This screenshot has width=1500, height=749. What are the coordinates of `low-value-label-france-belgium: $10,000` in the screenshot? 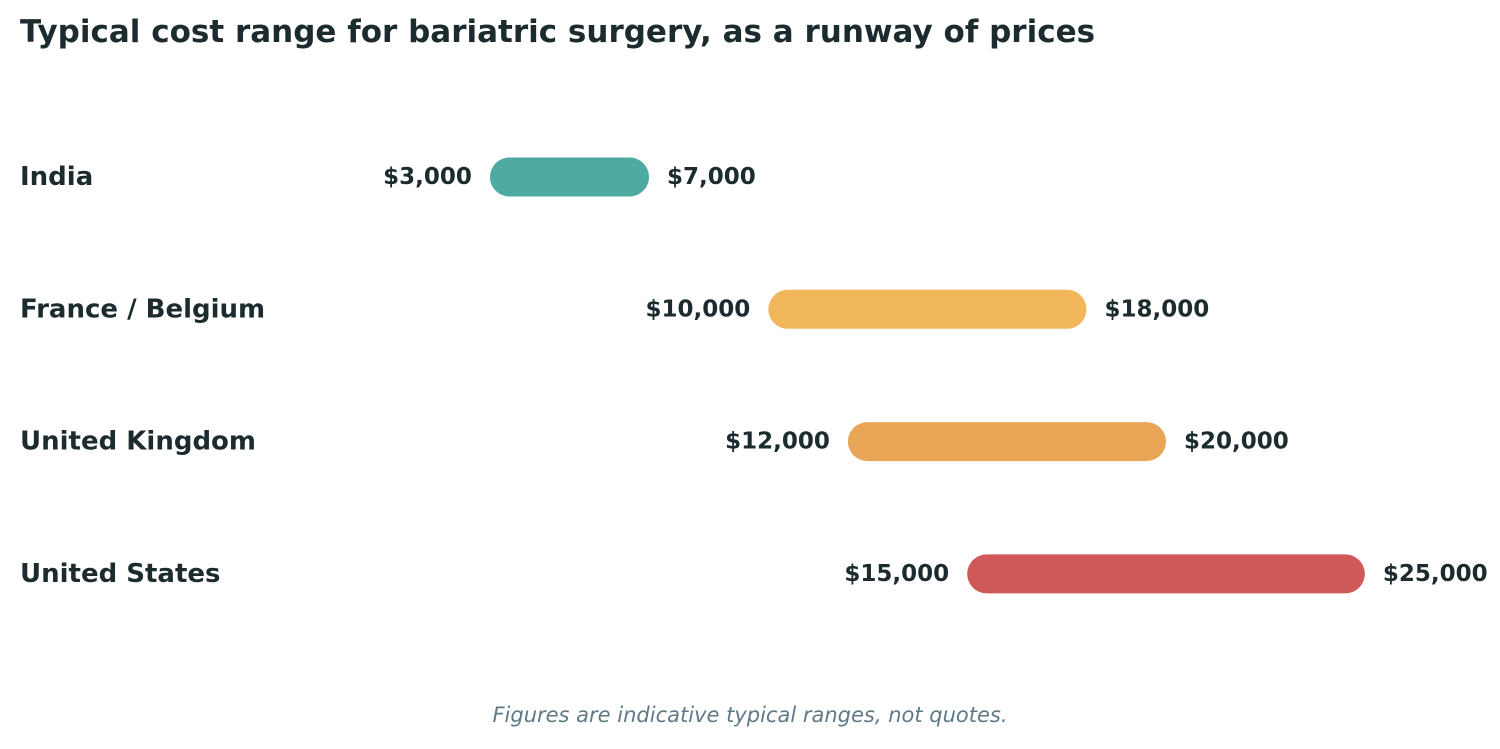 It's located at (698, 309).